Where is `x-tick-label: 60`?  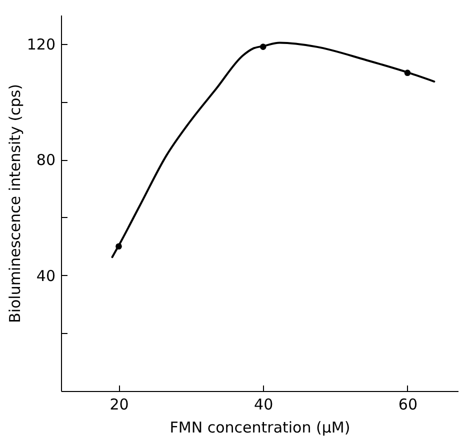 x-tick-label: 60 is located at coordinates (408, 405).